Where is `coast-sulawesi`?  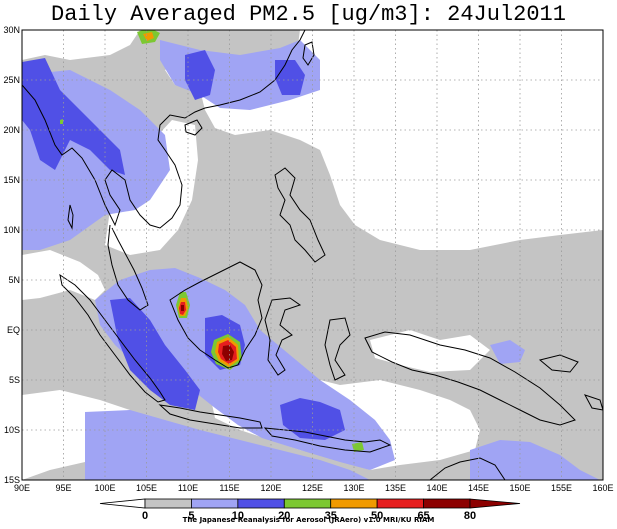 coast-sulawesi is located at coordinates (283, 336).